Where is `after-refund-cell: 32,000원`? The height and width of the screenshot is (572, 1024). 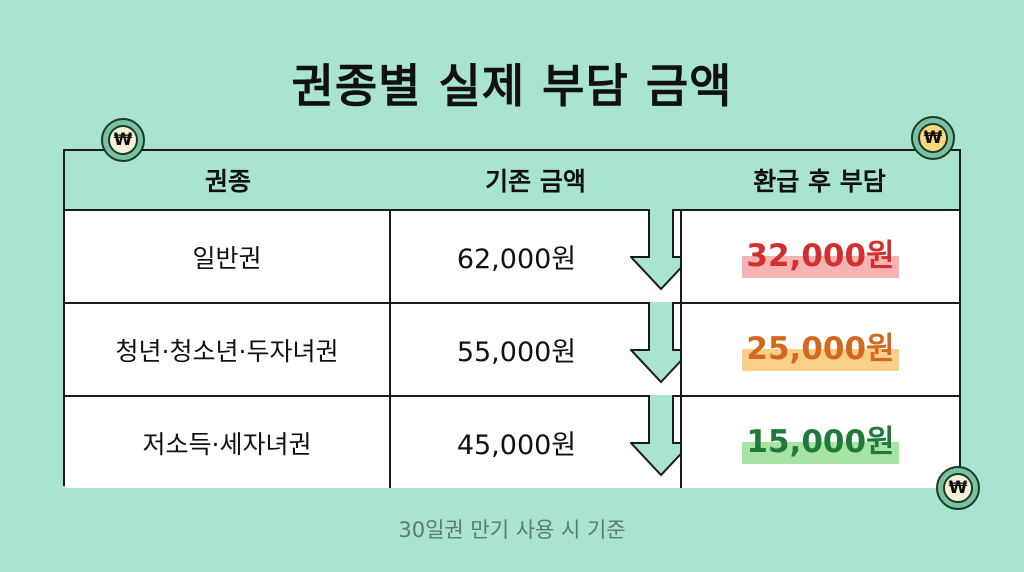 after-refund-cell: 32,000원 is located at coordinates (819, 255).